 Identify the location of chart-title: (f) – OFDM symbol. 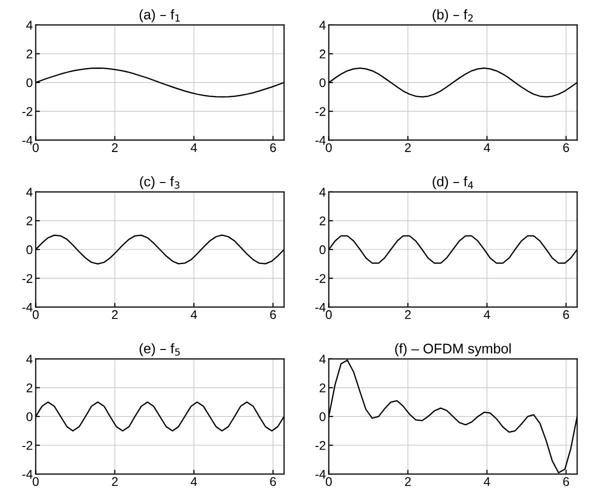
(453, 349).